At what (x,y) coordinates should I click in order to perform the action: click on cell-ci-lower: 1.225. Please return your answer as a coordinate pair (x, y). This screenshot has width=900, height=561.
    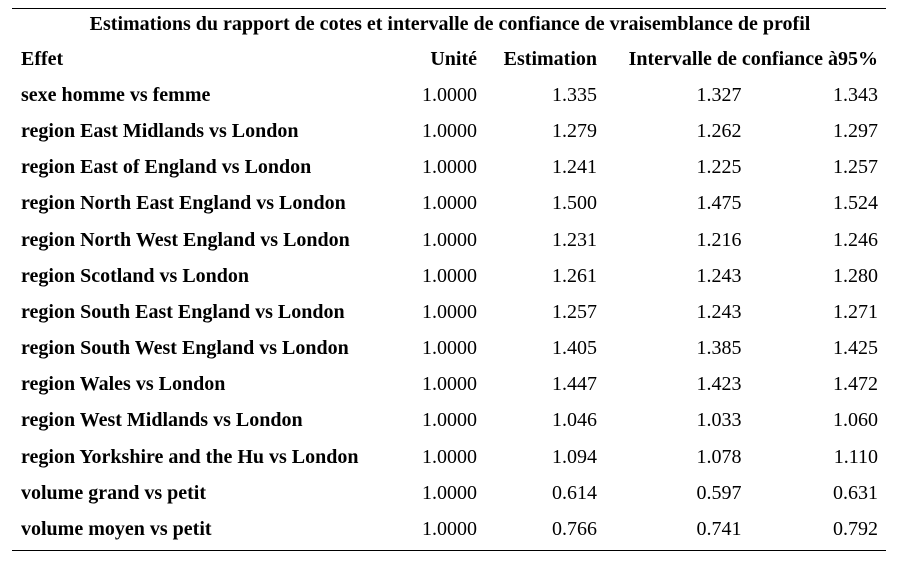
    Looking at the image, I should click on (719, 167).